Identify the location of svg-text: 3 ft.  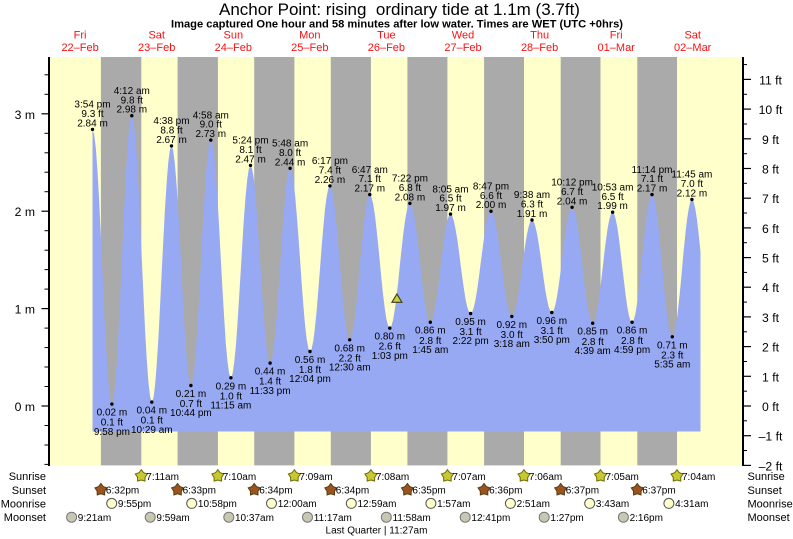
(771, 318).